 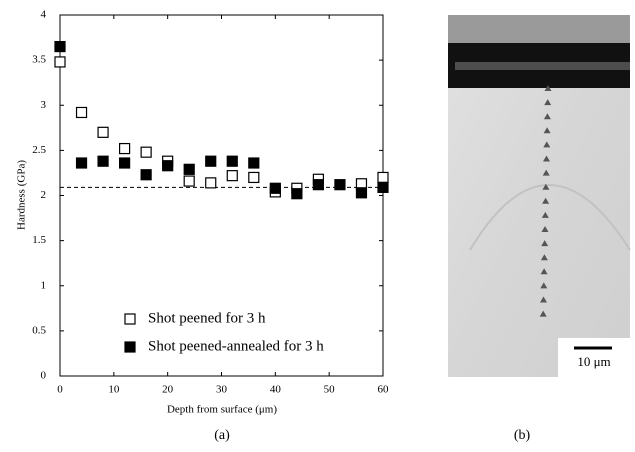 What do you see at coordinates (44, 285) in the screenshot?
I see `y-tick-label: 1` at bounding box center [44, 285].